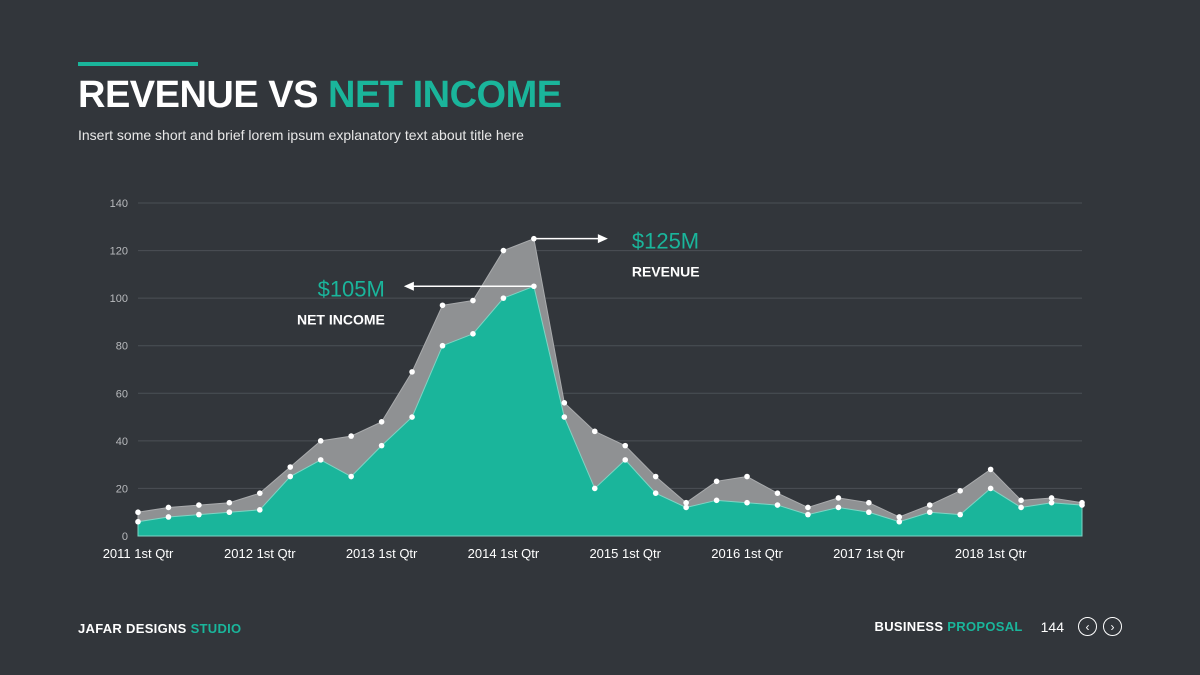 The height and width of the screenshot is (675, 1200). I want to click on x-tick-label: 2018 1st Qtr, so click(991, 553).